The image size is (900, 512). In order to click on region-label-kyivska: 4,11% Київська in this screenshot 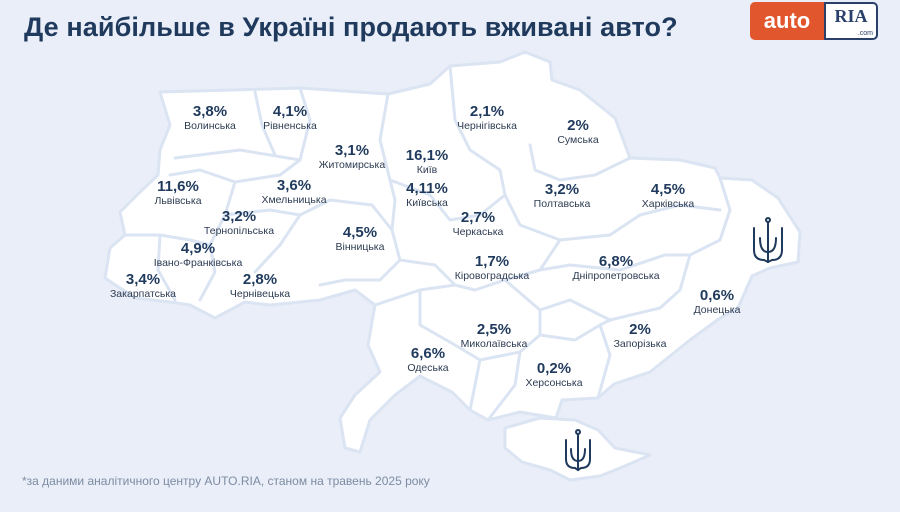, I will do `click(427, 195)`.